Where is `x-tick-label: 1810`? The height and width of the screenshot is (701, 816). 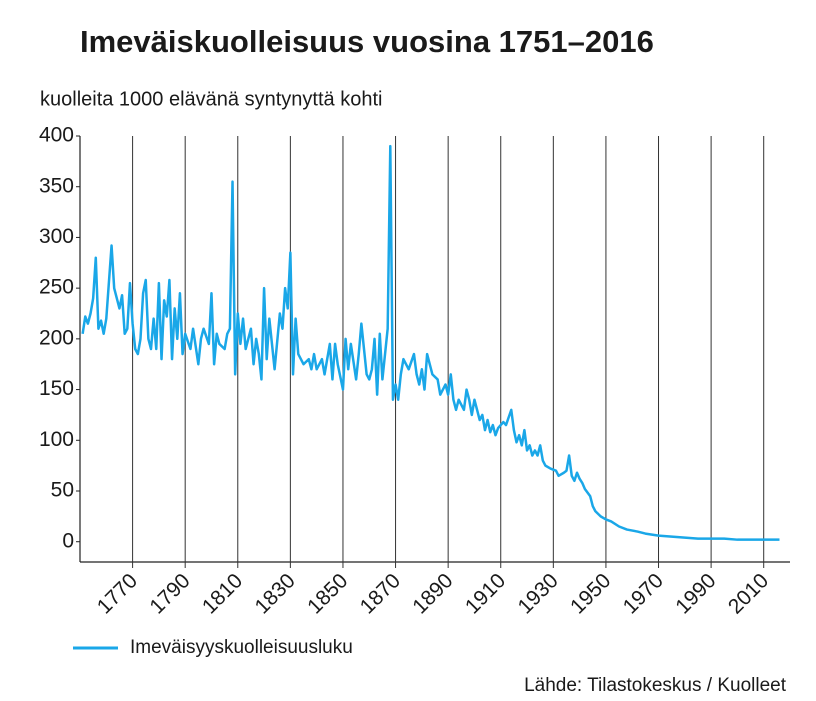 x-tick-label: 1810 is located at coordinates (222, 593).